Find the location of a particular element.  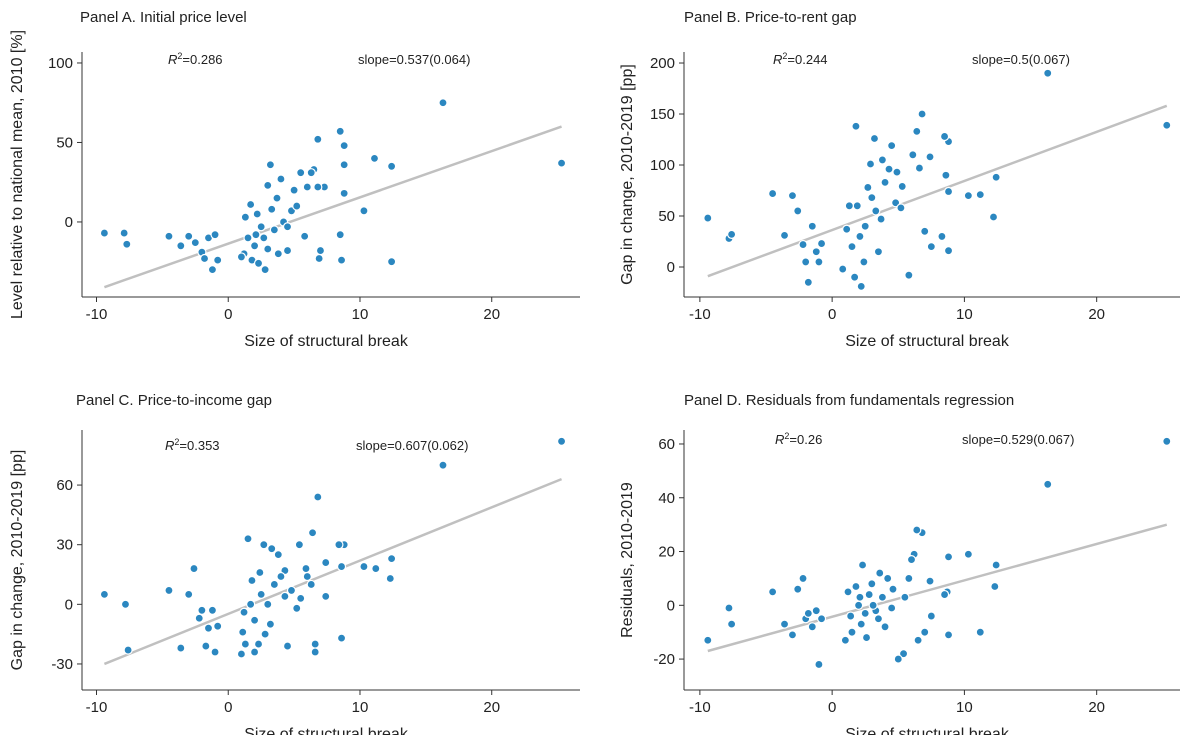

r-squared: R2=0.244 is located at coordinates (800, 59).